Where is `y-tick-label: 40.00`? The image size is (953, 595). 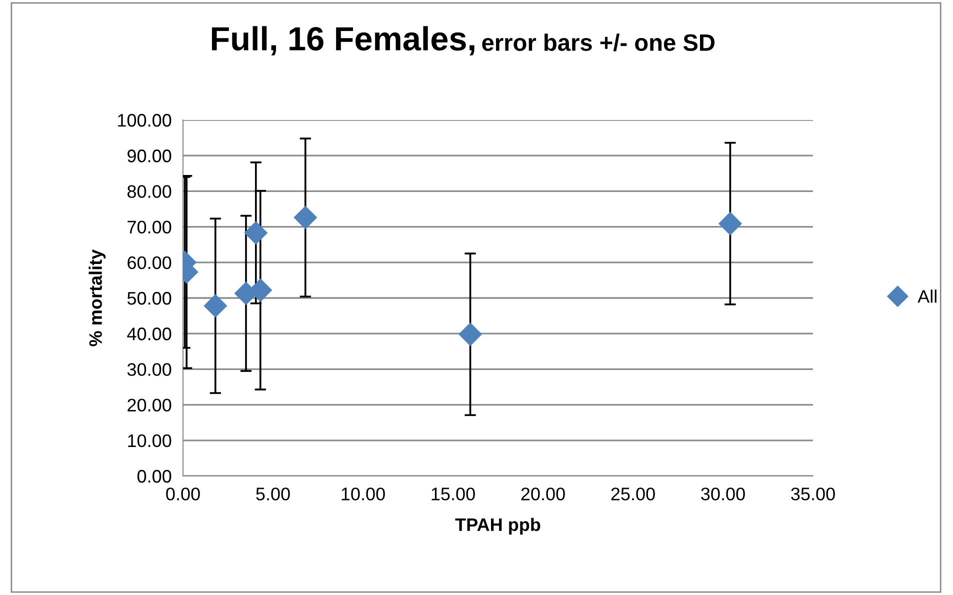
y-tick-label: 40.00 is located at coordinates (149, 334).